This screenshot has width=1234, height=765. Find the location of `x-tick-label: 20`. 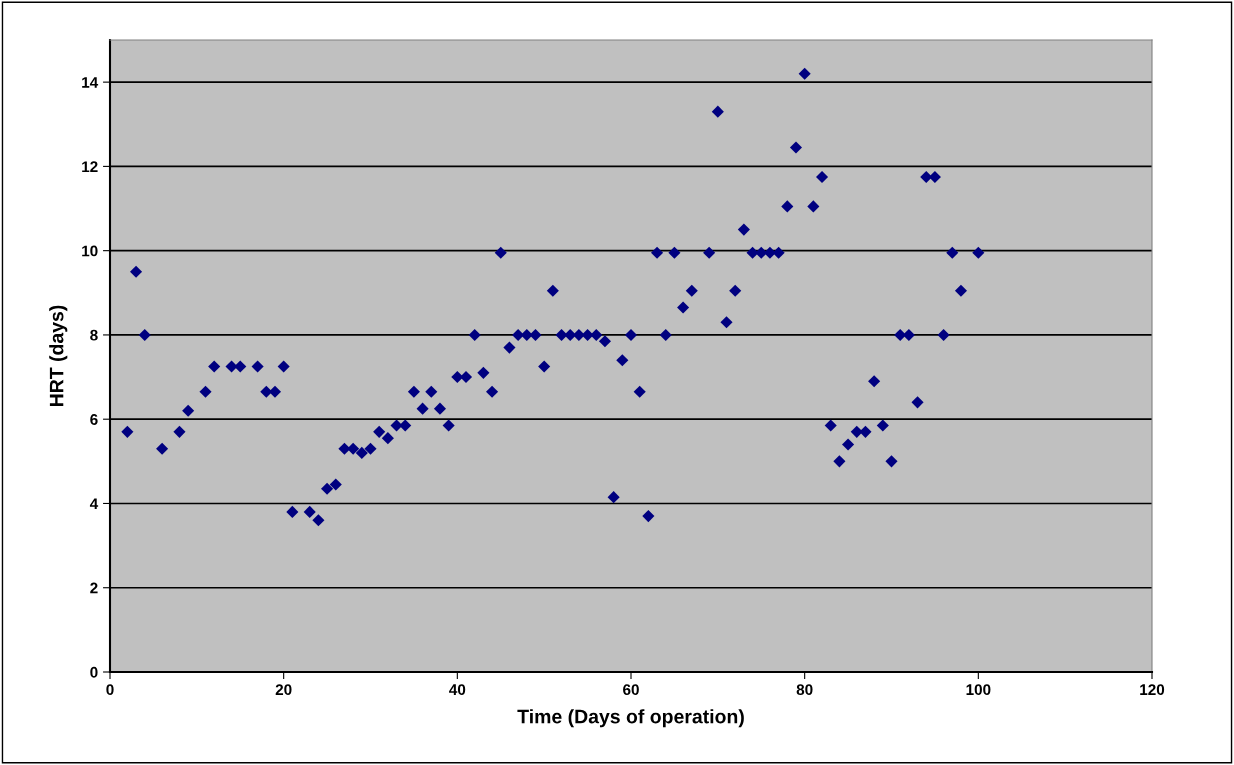

x-tick-label: 20 is located at coordinates (283, 690).